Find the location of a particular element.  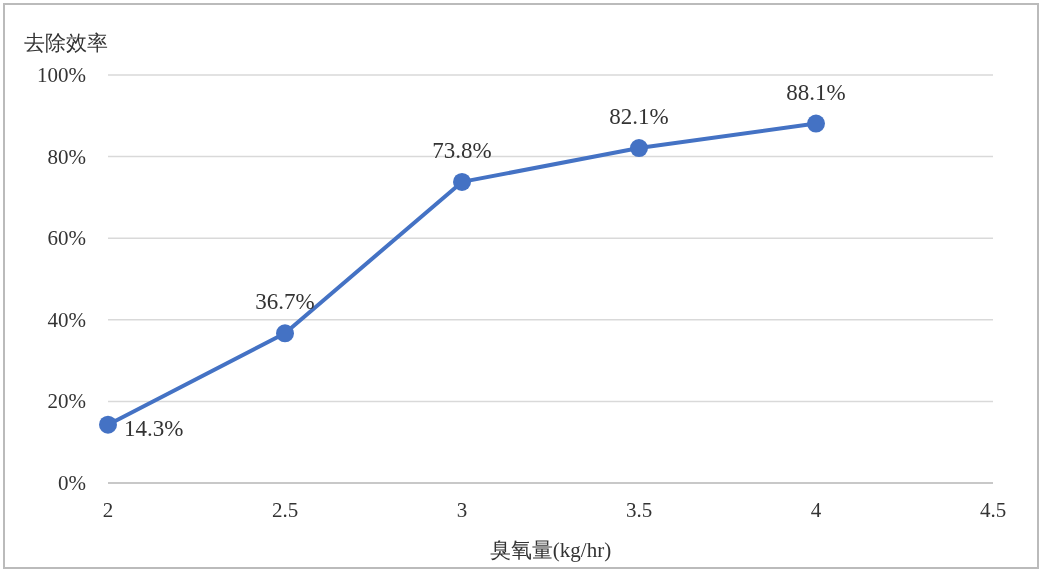

x-tick-label: 2.5 is located at coordinates (285, 510).